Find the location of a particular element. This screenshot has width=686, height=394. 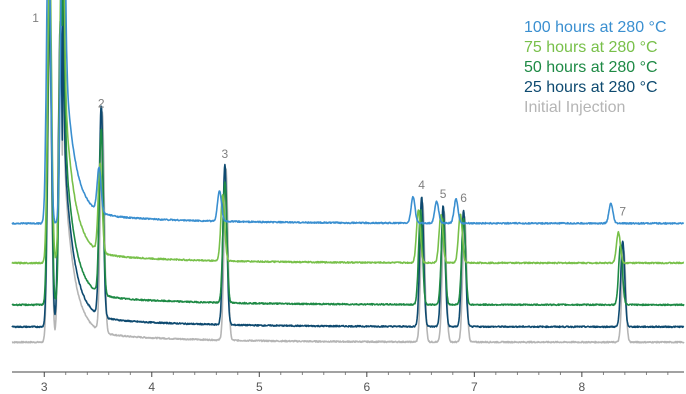

legend-item-75-hours: 75 hours at 280 °C is located at coordinates (591, 47).